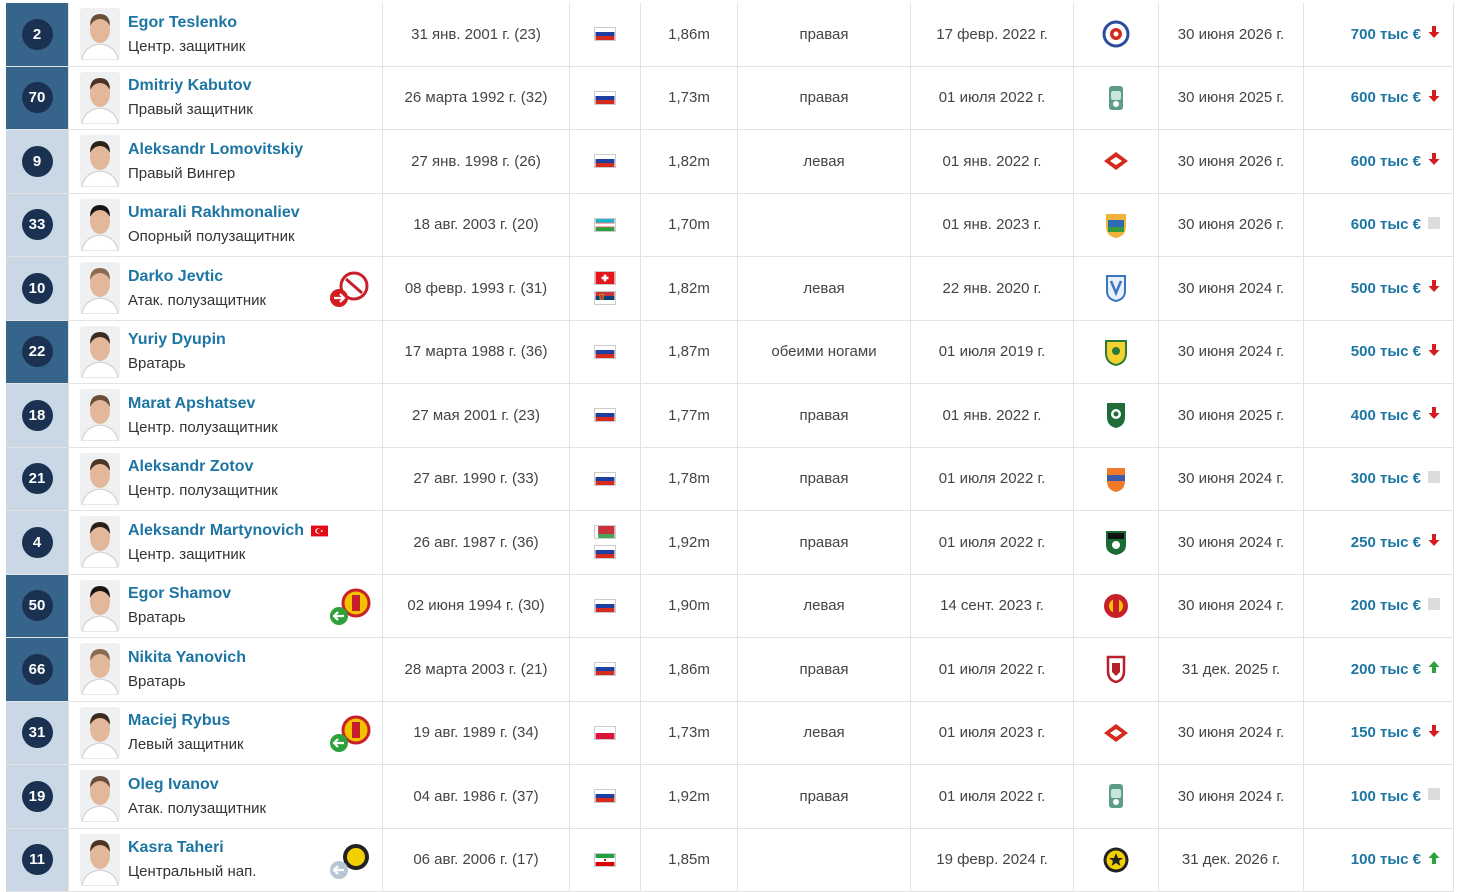  Describe the element at coordinates (1116, 34) in the screenshot. I see `ball-crest-icon` at that location.